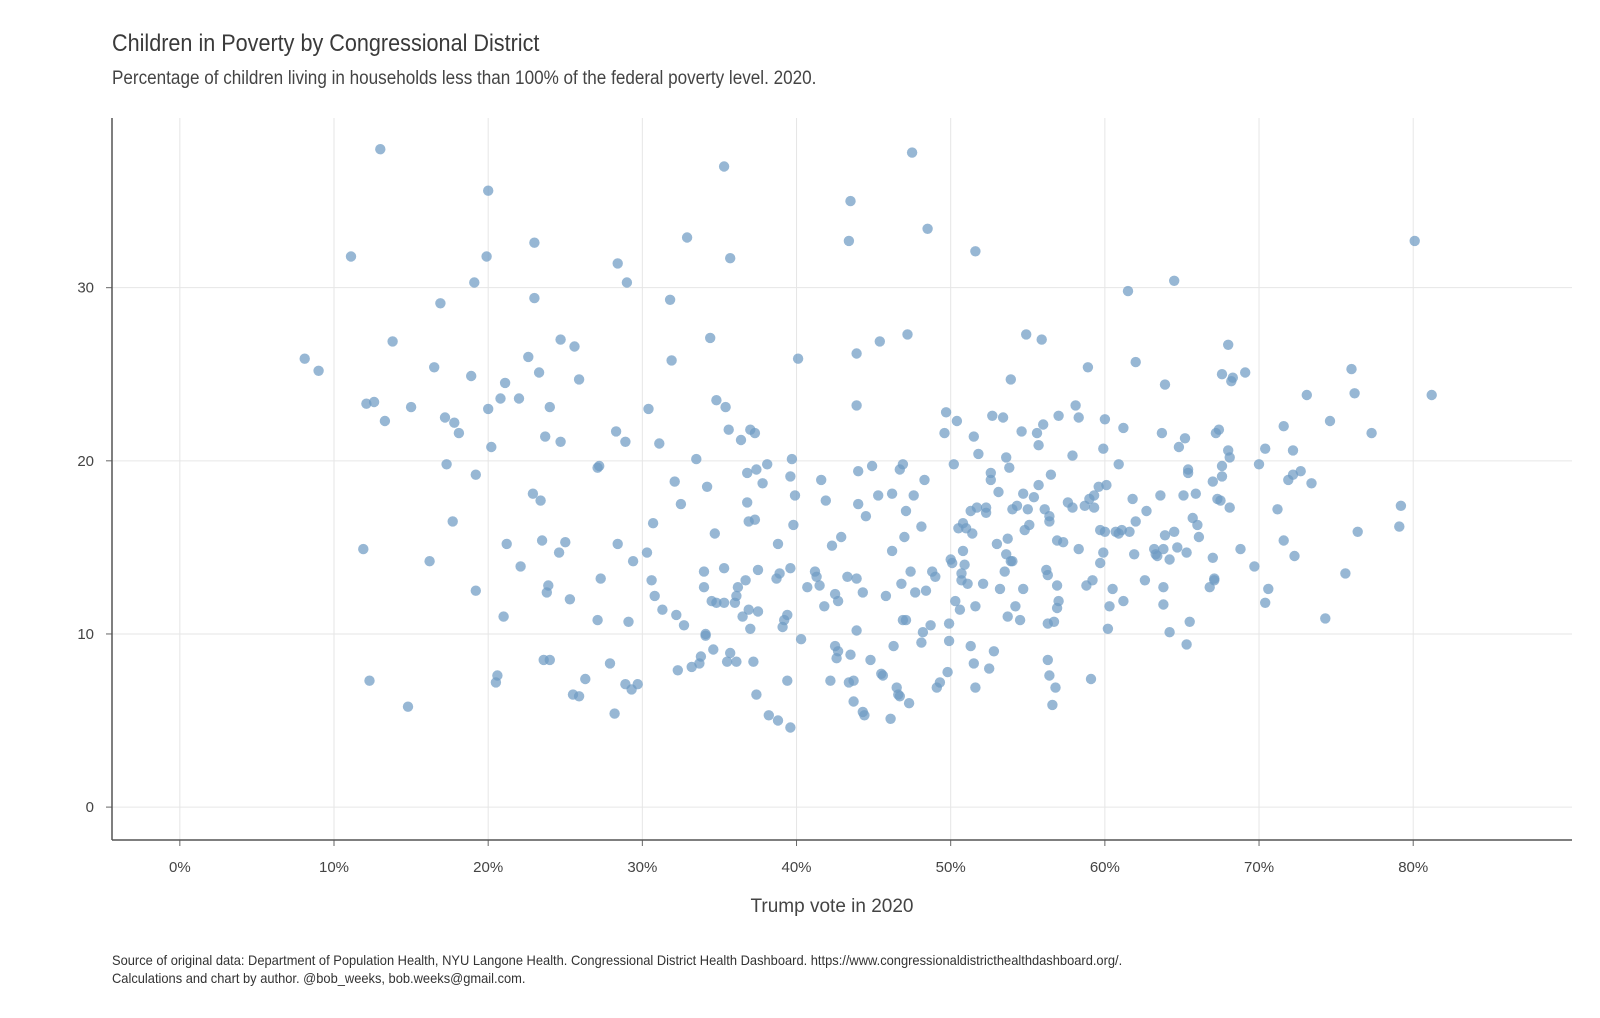  I want to click on y-tick-label: 30, so click(85, 288).